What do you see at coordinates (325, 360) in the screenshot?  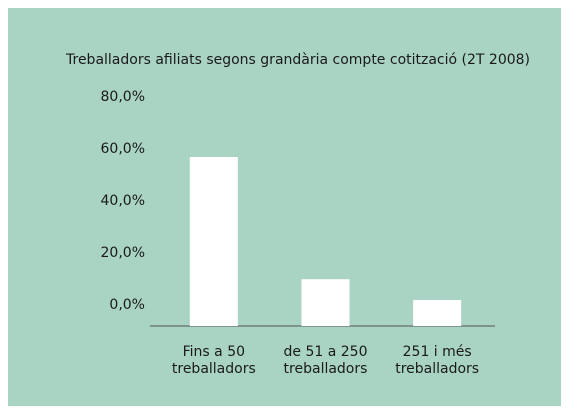 I see `x-tick-label: de 51 a 250 treballadors` at bounding box center [325, 360].